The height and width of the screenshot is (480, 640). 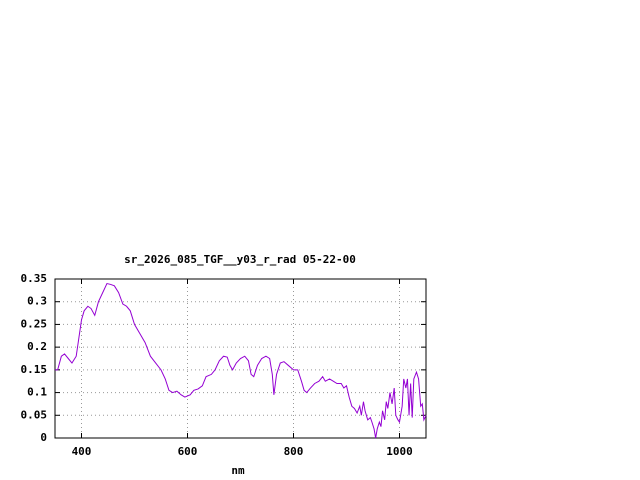 I want to click on x-tick-label: 400, so click(x=82, y=451).